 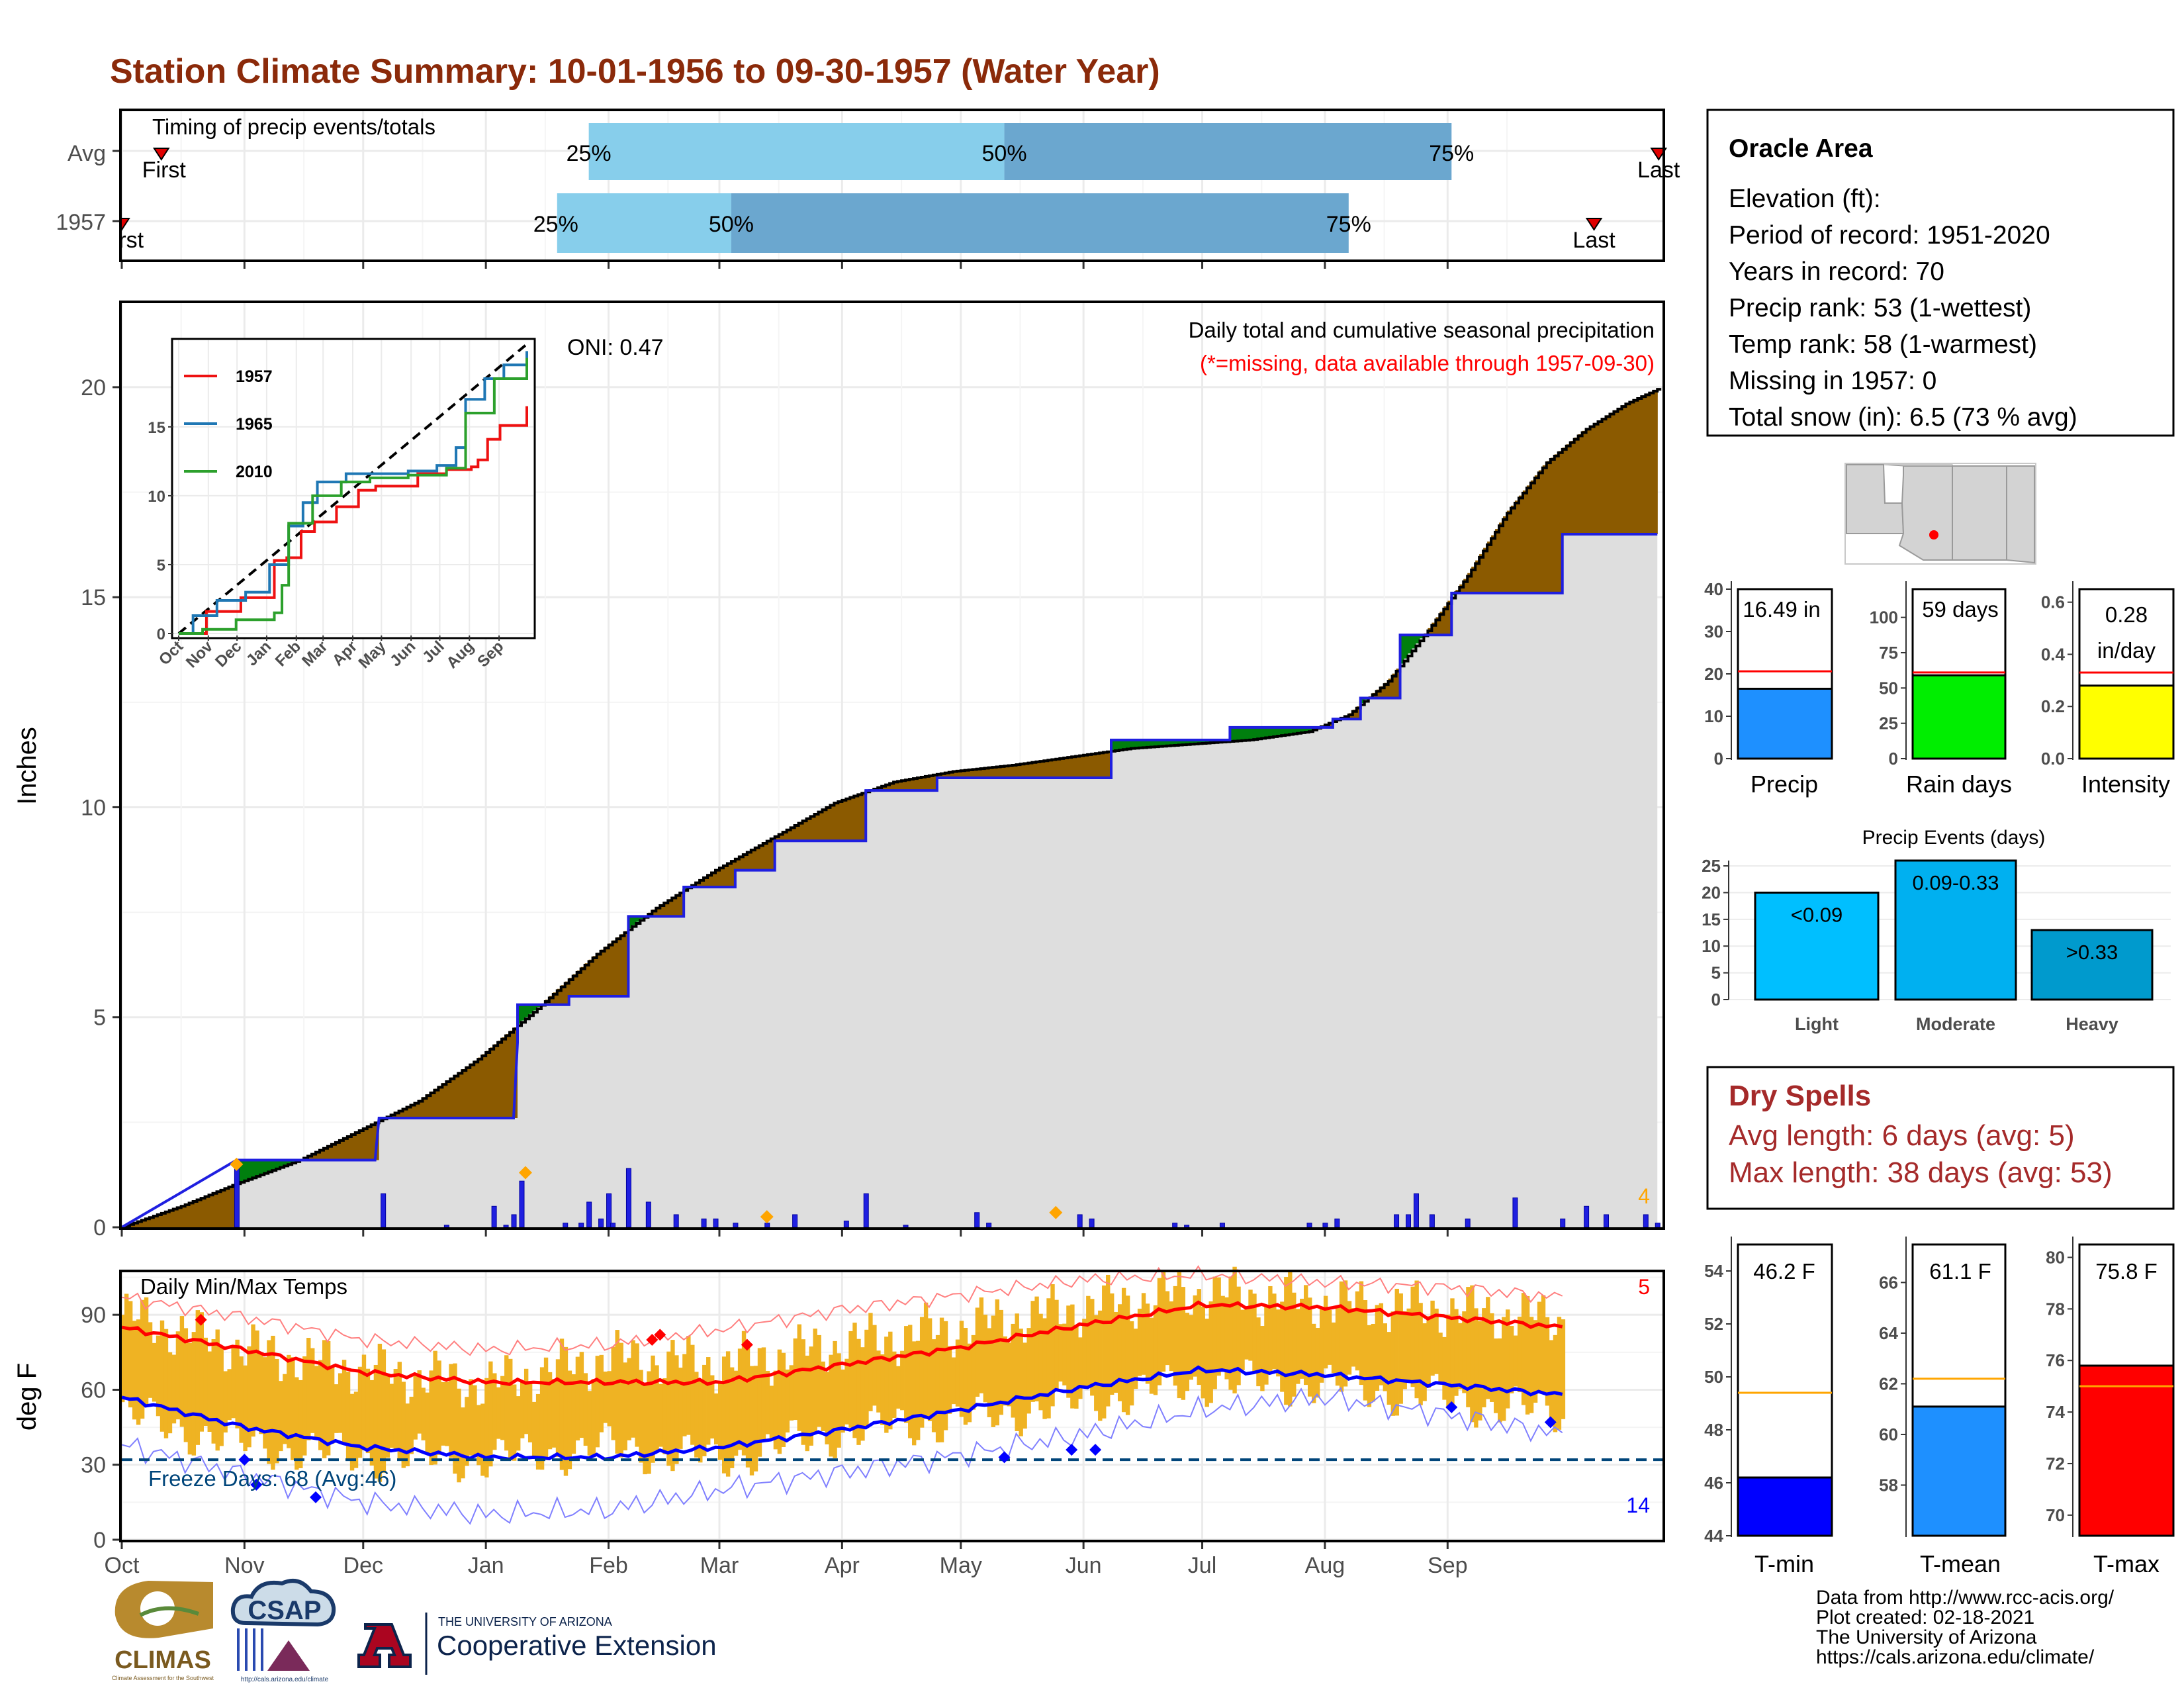 What do you see at coordinates (93, 597) in the screenshot?
I see `main-ytick-label: 15` at bounding box center [93, 597].